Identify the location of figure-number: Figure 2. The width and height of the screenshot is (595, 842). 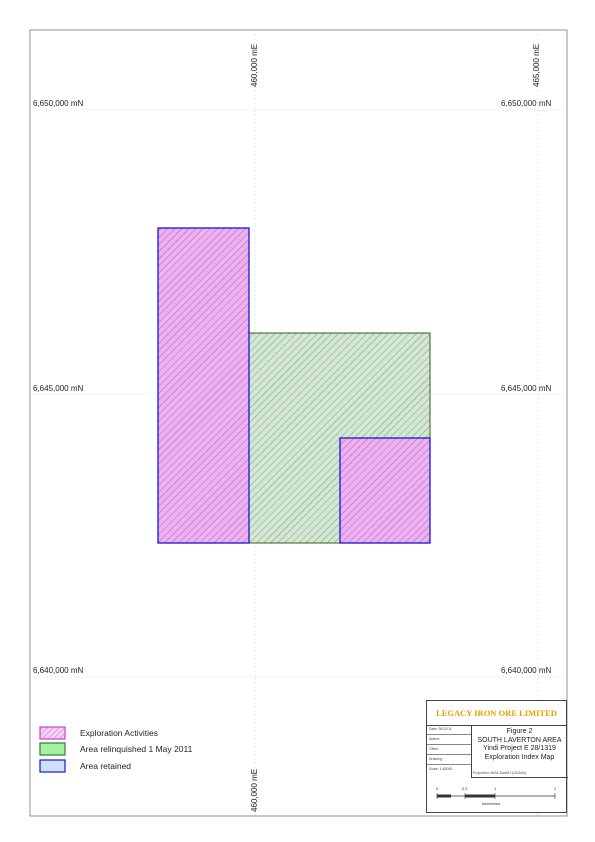
(519, 731).